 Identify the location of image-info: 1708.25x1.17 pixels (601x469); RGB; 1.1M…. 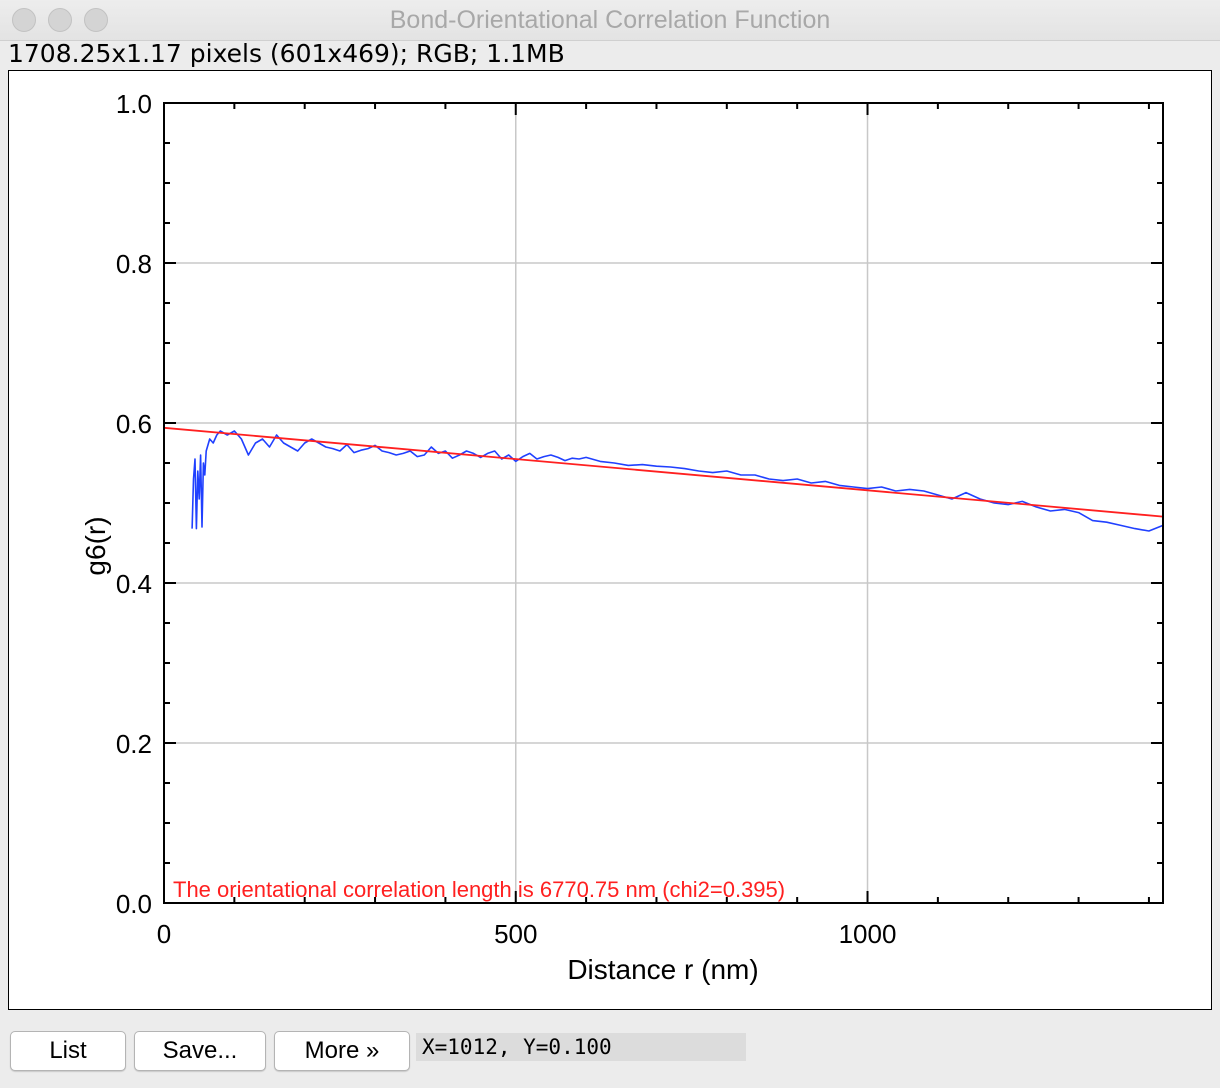
(286, 53).